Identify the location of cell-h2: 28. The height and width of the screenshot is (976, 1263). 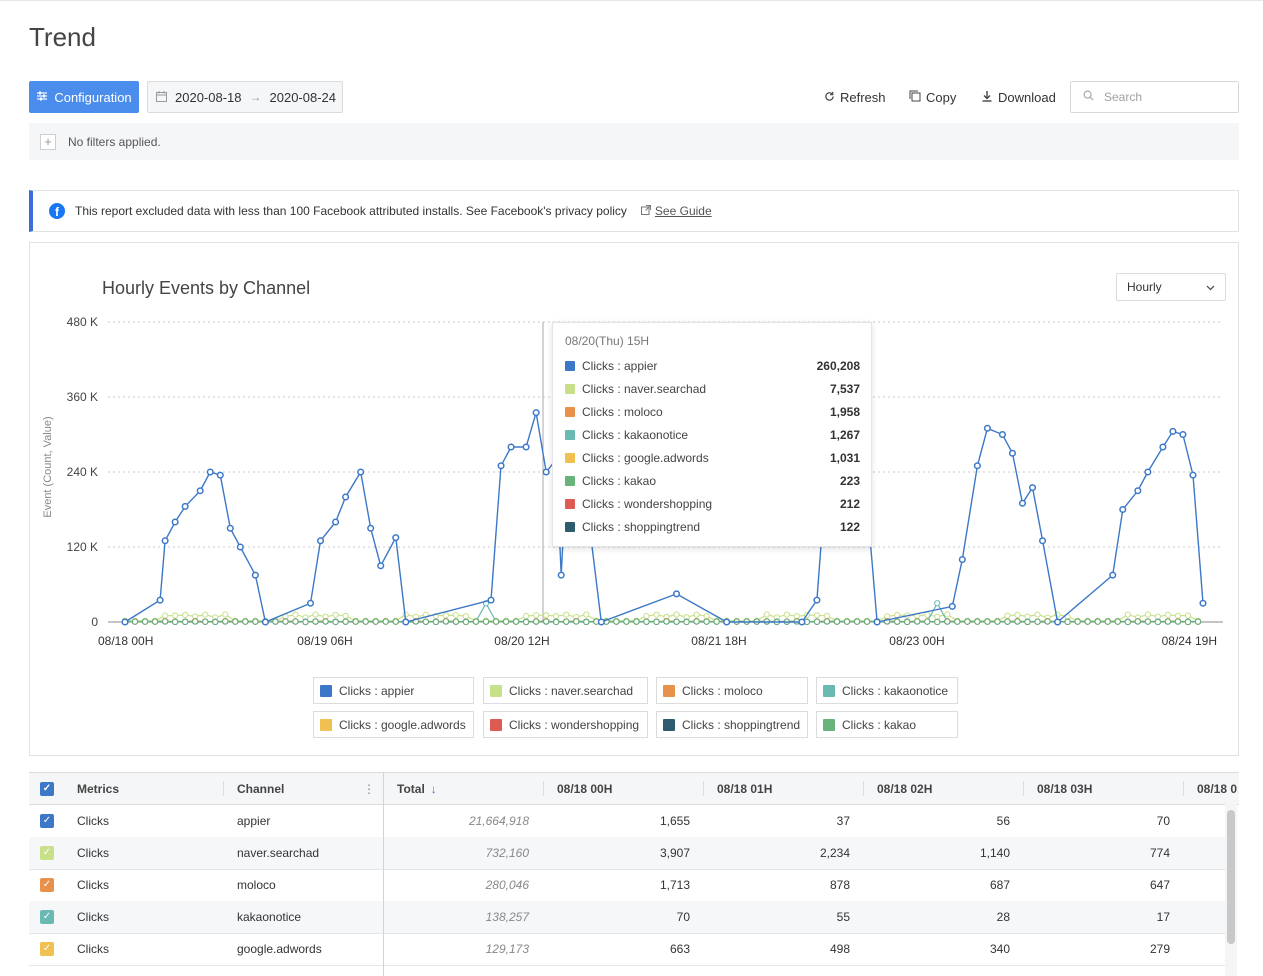
(943, 916).